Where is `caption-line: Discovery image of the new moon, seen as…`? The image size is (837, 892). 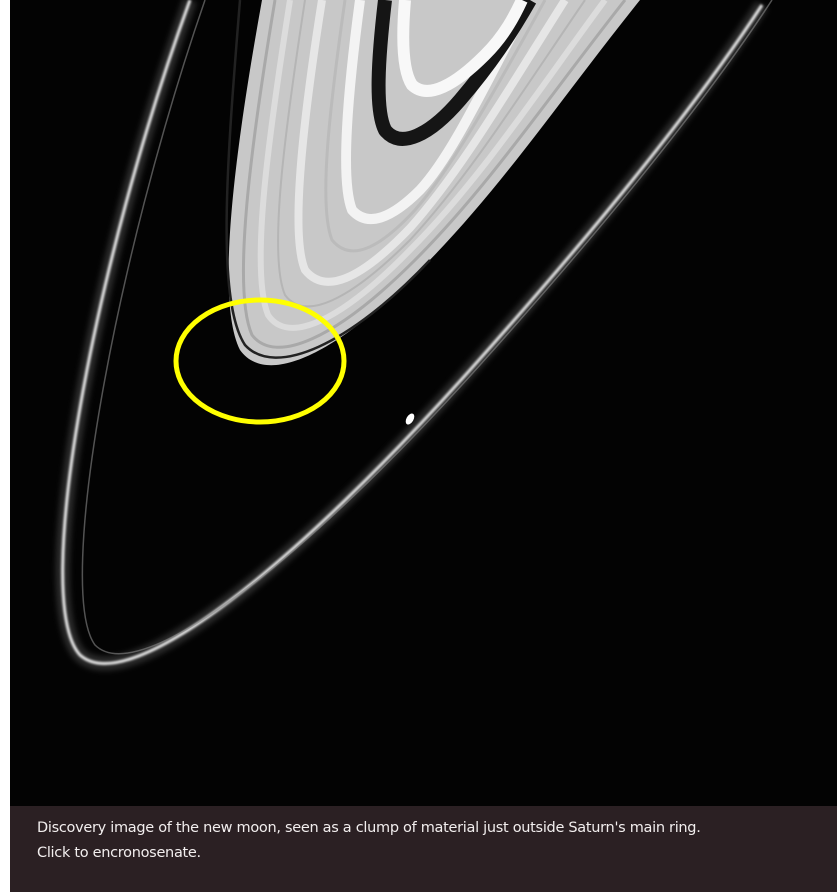 caption-line: Discovery image of the new moon, seen as… is located at coordinates (369, 828).